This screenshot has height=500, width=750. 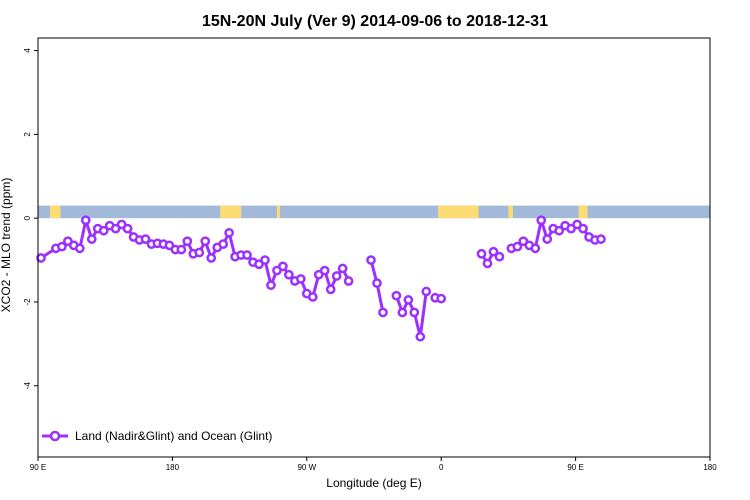 I want to click on legend: Land (Nadir&Glint) and Ocean (Glint), so click(x=157, y=436).